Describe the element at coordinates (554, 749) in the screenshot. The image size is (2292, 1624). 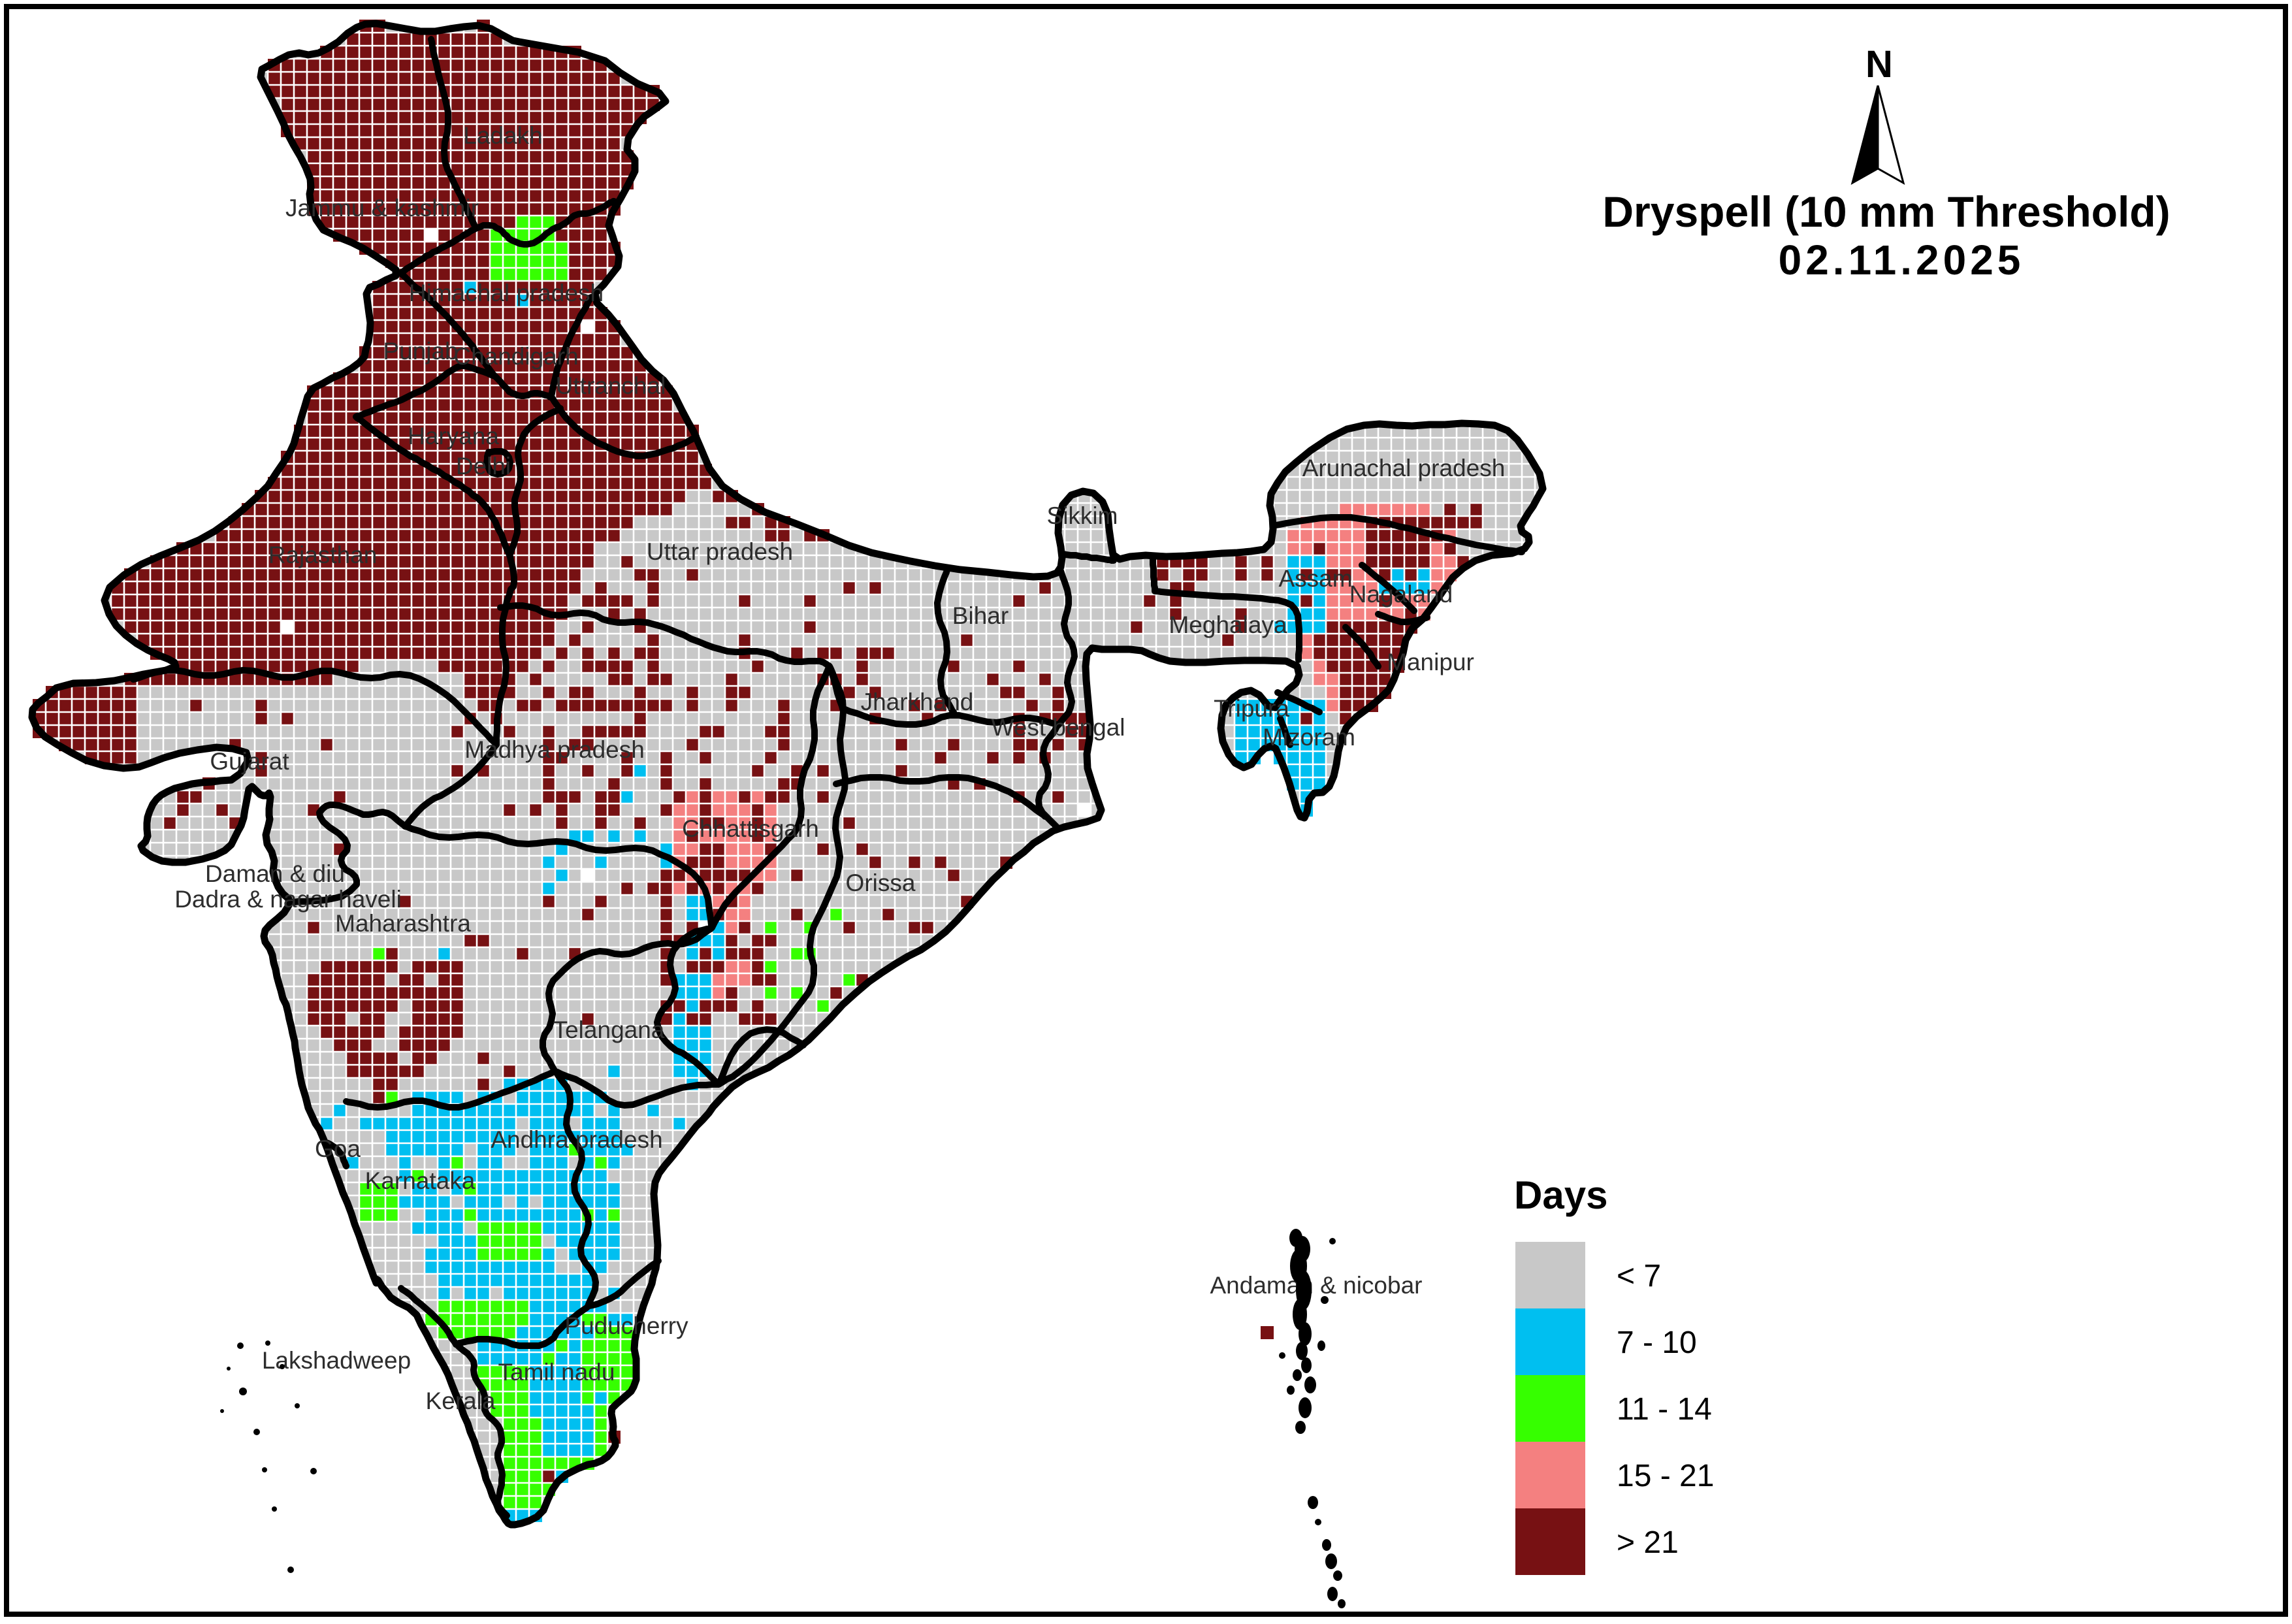
I see `svg-text: Madhya pradesh` at that location.